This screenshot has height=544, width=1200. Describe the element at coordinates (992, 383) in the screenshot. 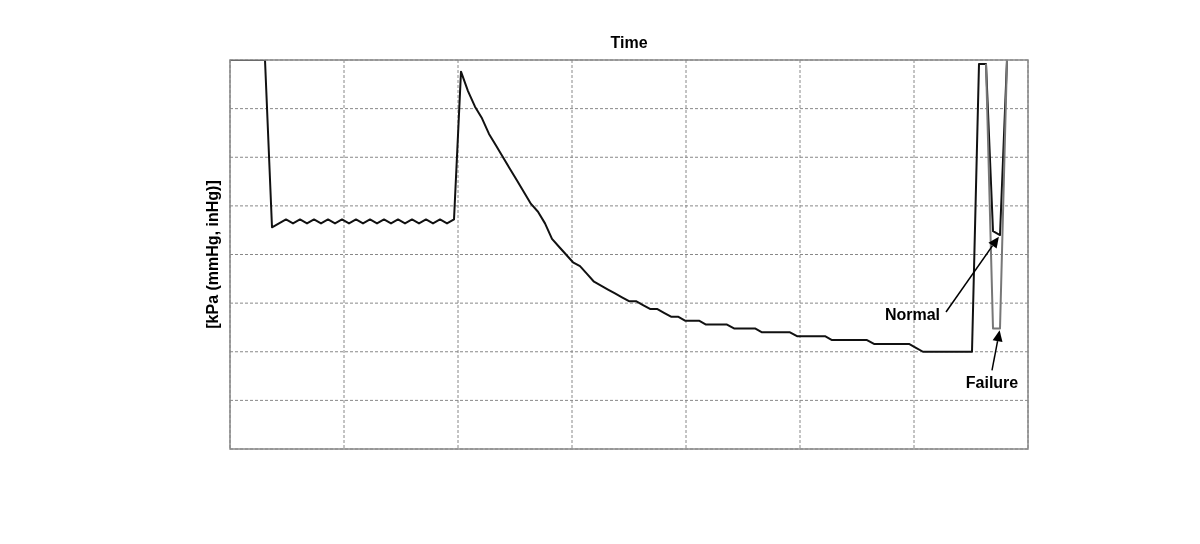

I see `annotation: Failure` at that location.